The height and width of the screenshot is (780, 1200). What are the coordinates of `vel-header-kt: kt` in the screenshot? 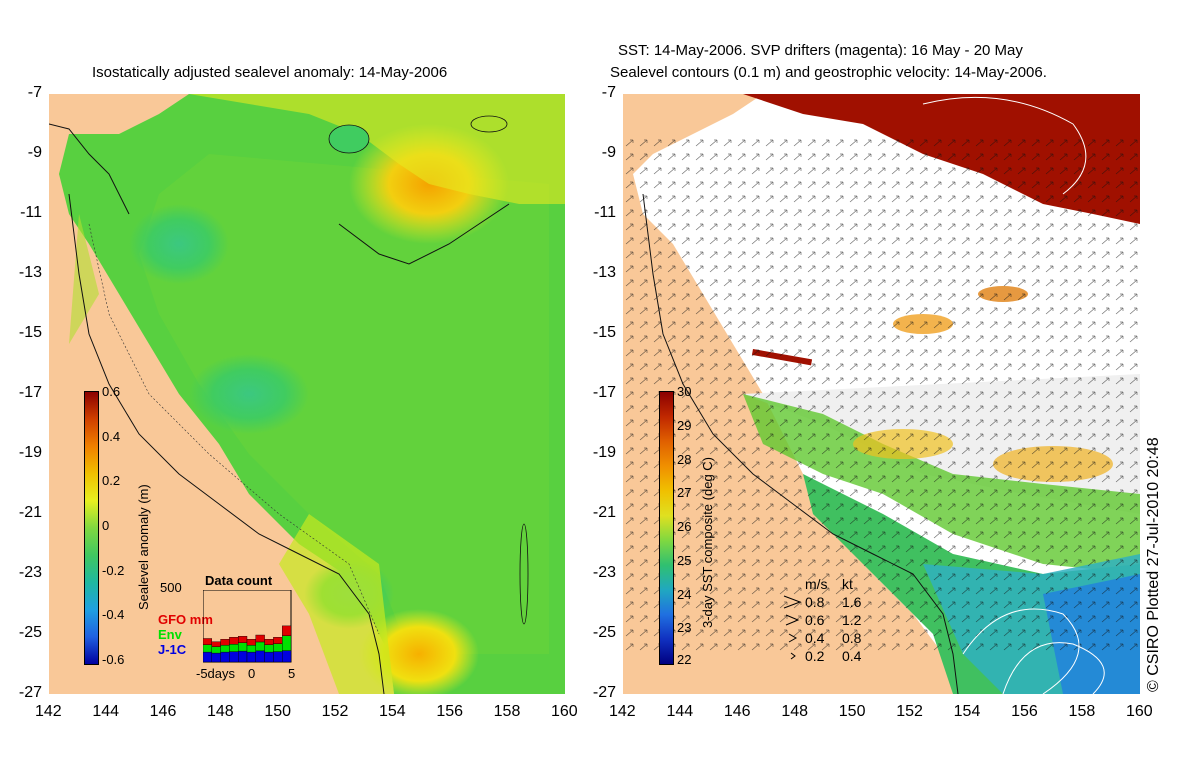 It's located at (847, 584).